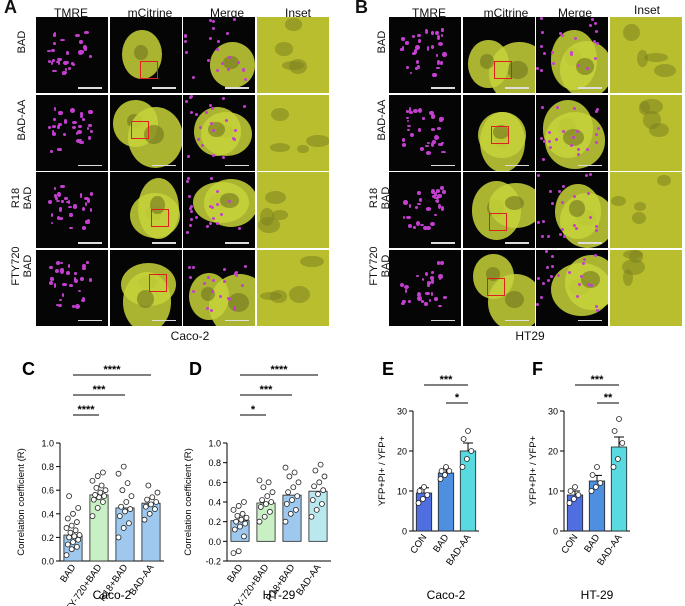 Image resolution: width=685 pixels, height=606 pixels. I want to click on panel-b-col-tmre: TMRE, so click(429, 13).